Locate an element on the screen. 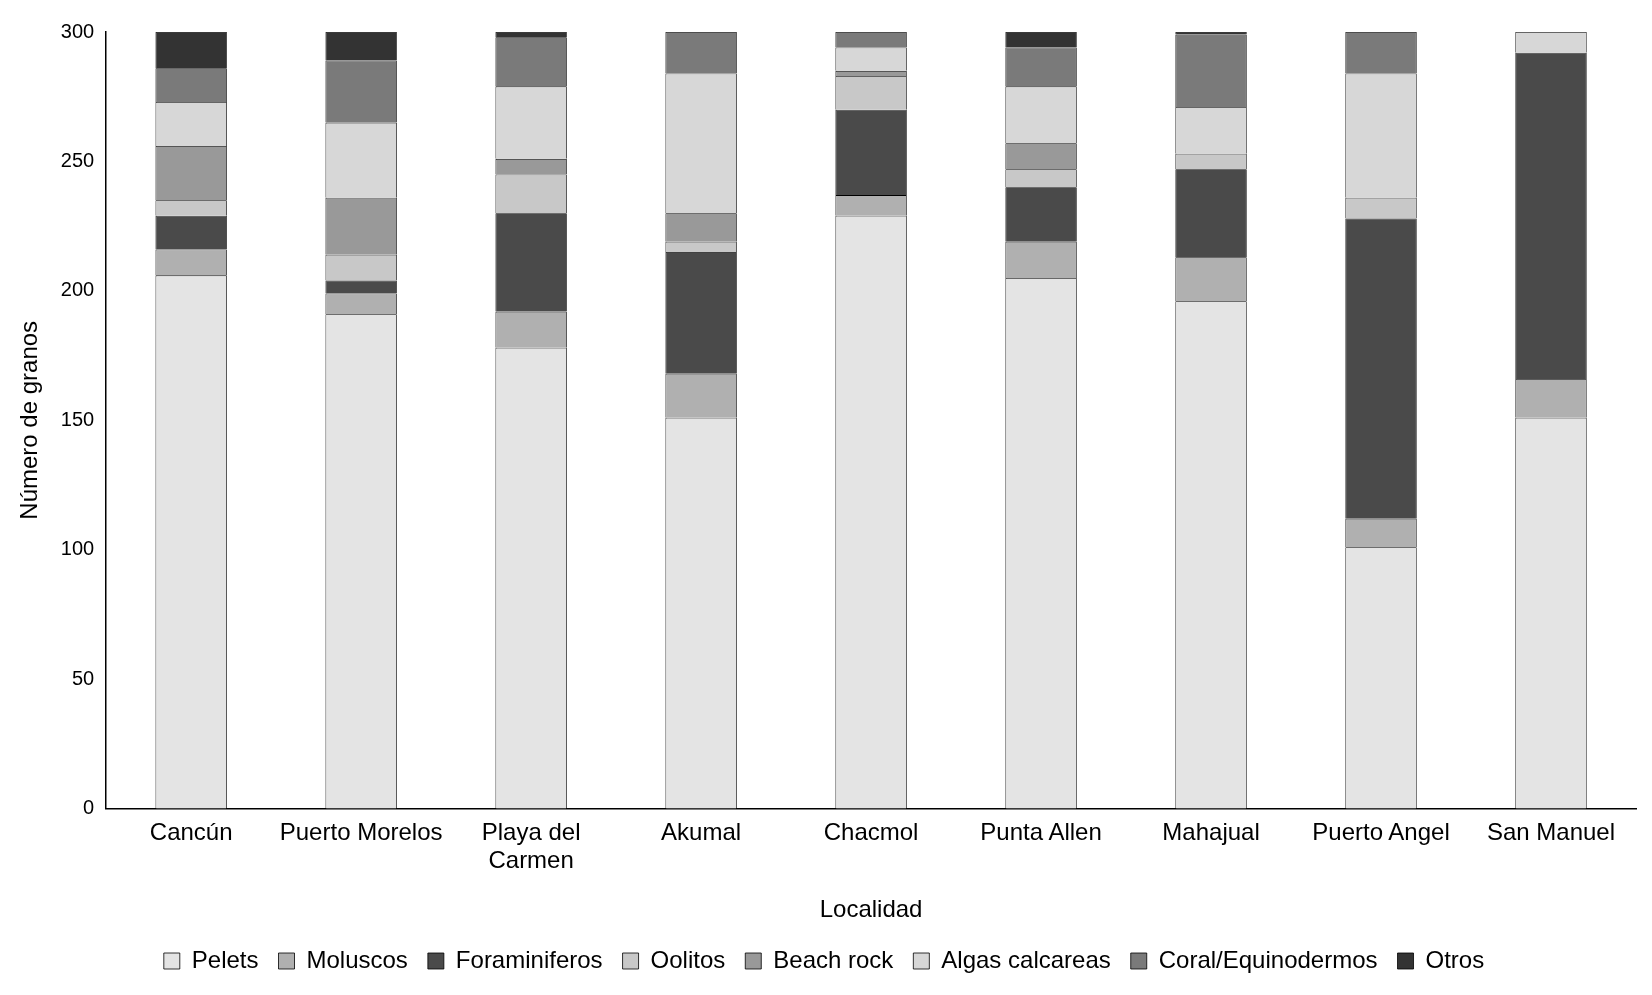  legend-label: Pelets is located at coordinates (225, 959).